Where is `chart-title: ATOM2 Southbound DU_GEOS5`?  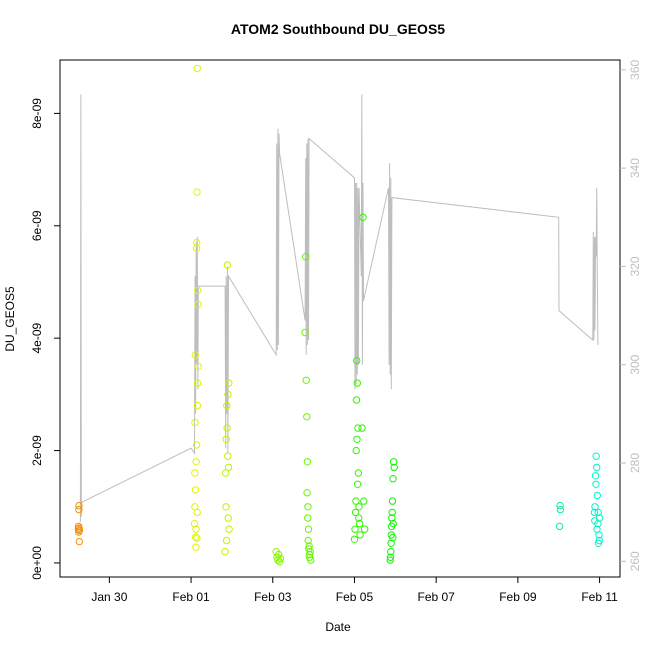
chart-title: ATOM2 Southbound DU_GEOS5 is located at coordinates (338, 29).